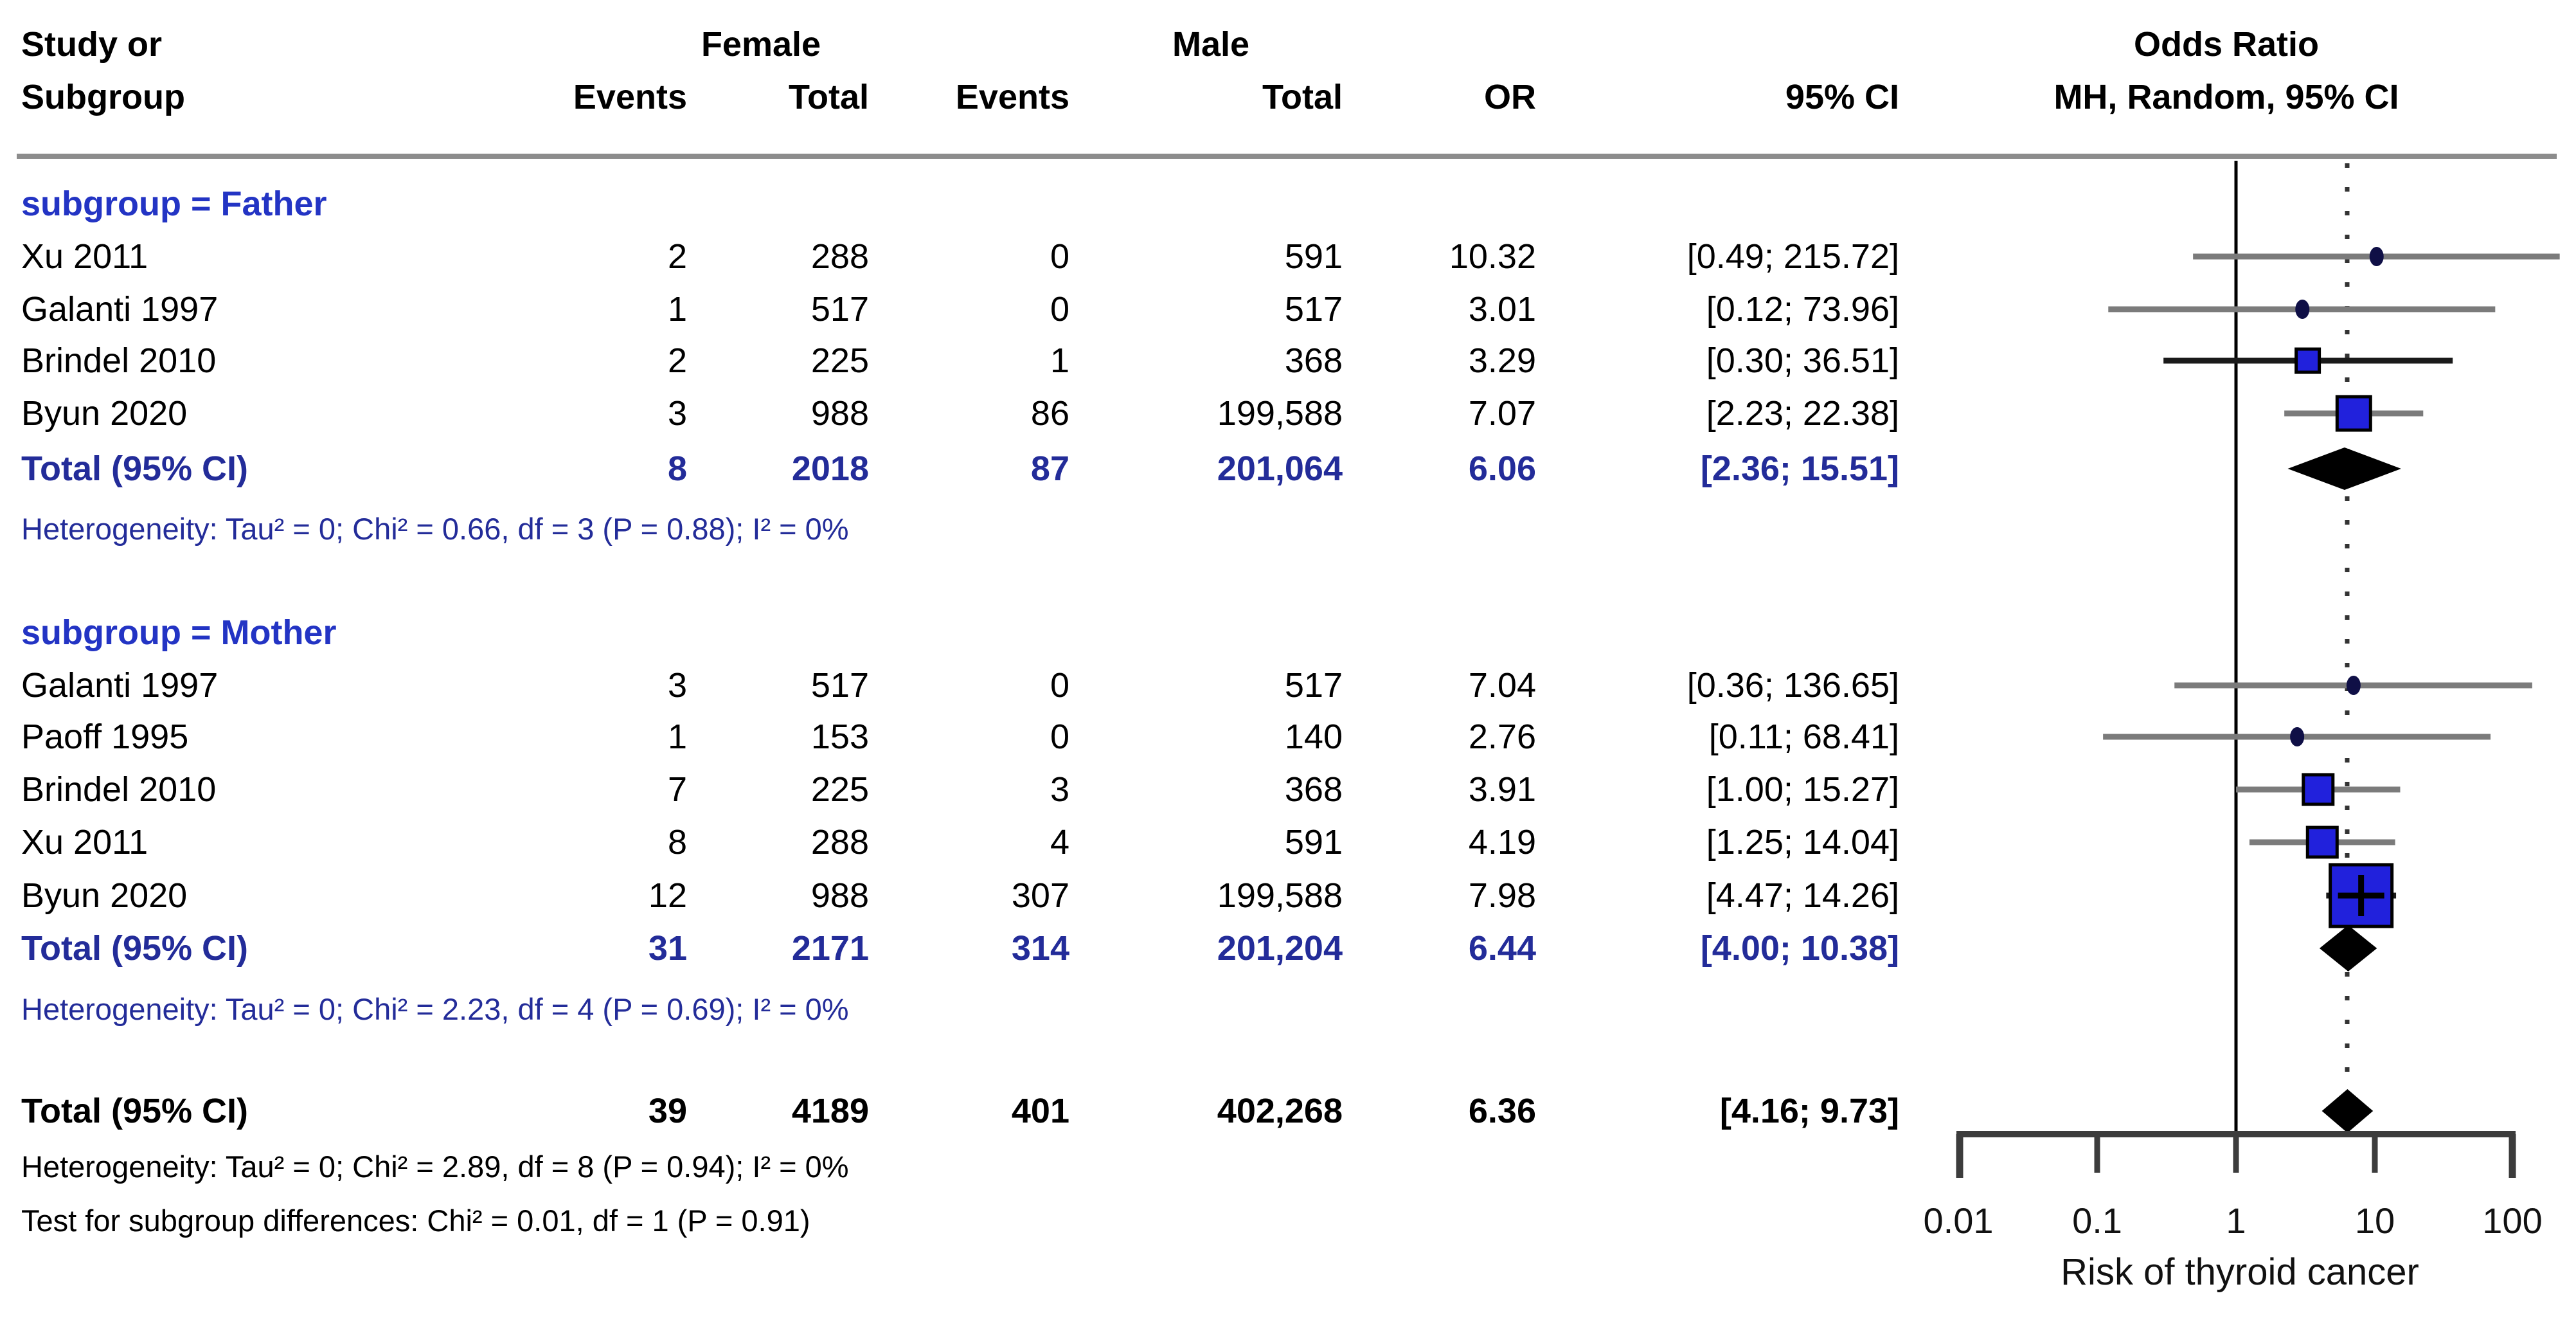  I want to click on x-tick-label: 1, so click(2236, 1220).